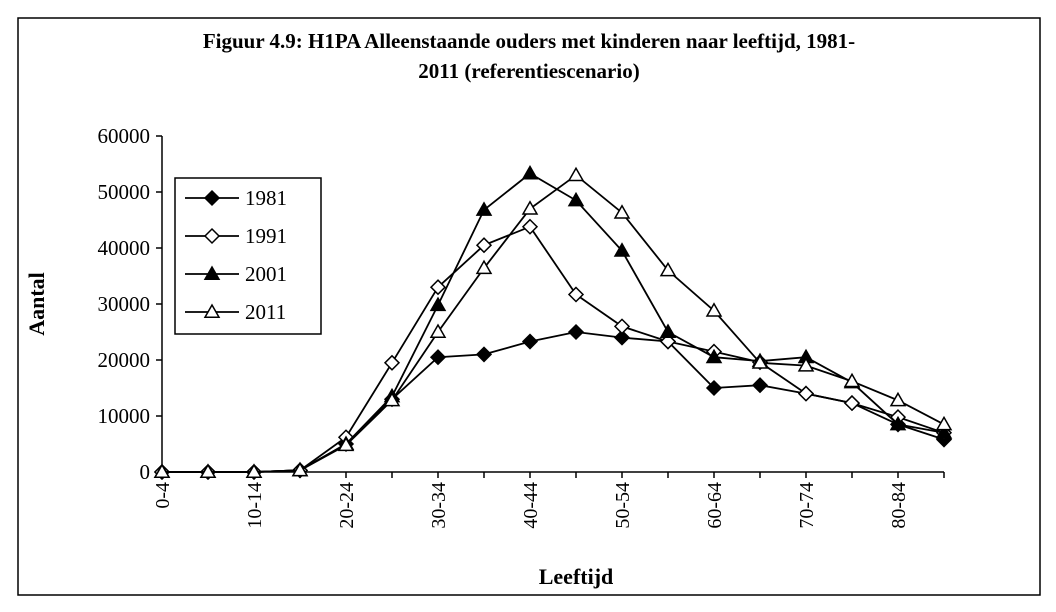 This screenshot has height=612, width=1056. I want to click on legend-label: 1981, so click(266, 198).